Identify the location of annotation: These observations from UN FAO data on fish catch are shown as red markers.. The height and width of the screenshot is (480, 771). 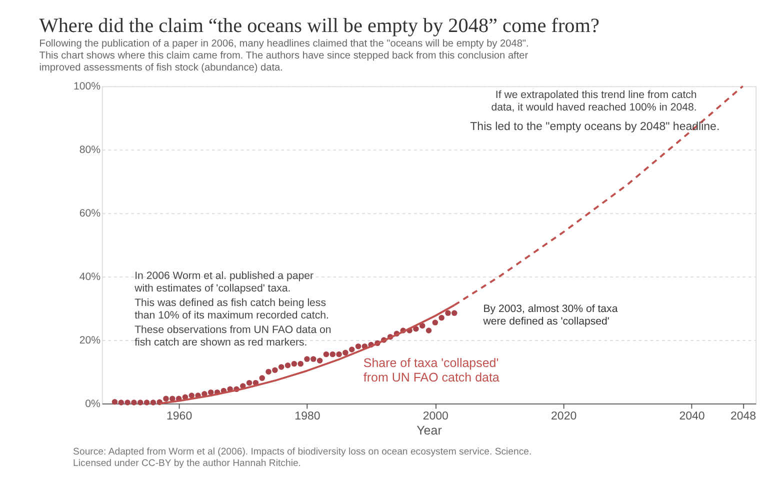
(233, 336).